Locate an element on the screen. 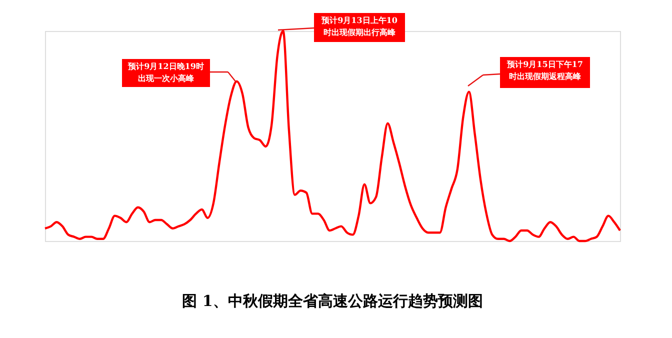 The width and height of the screenshot is (672, 338). annotation: 预计9月13日上午10时出现假期出行高峰 is located at coordinates (359, 26).